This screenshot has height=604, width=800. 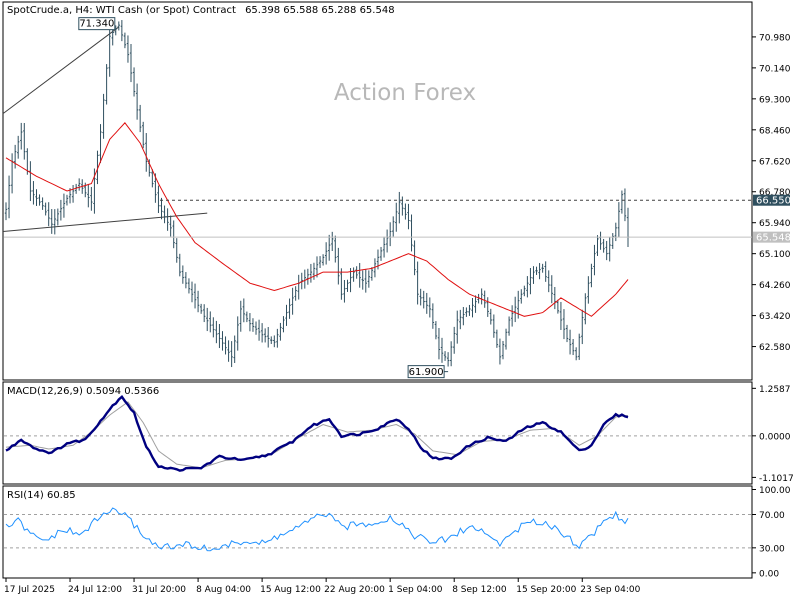 What do you see at coordinates (479, 590) in the screenshot?
I see `time-tick-label: 8 Sep 12:00` at bounding box center [479, 590].